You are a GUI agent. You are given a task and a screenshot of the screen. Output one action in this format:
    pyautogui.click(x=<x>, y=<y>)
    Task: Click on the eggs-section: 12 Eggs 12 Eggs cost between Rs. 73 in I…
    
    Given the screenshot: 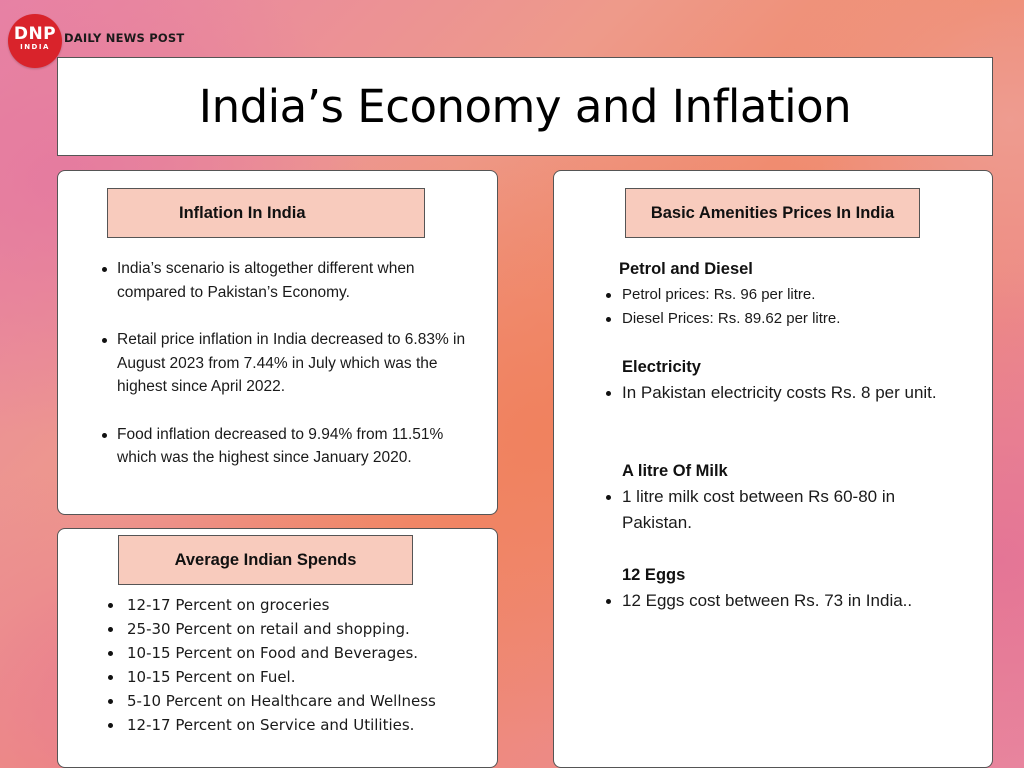 What is the action you would take?
    pyautogui.click(x=794, y=589)
    